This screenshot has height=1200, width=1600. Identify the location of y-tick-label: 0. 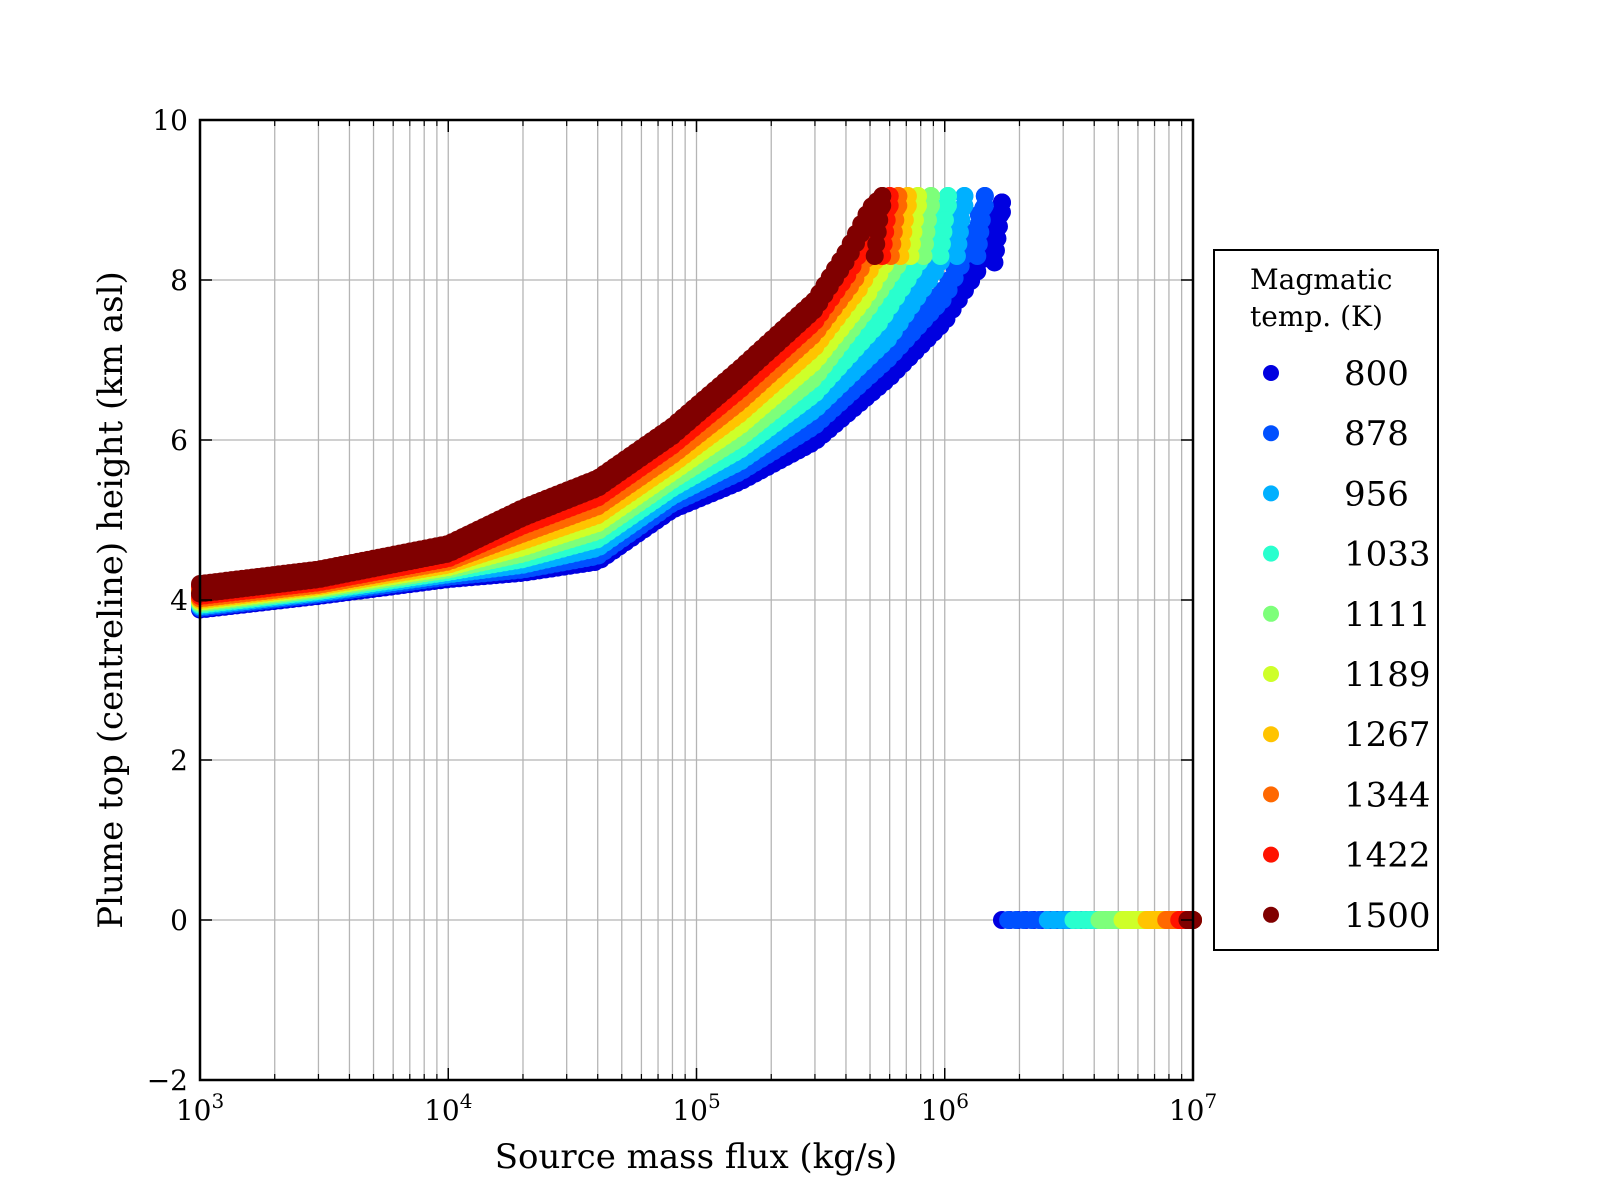
(179, 920).